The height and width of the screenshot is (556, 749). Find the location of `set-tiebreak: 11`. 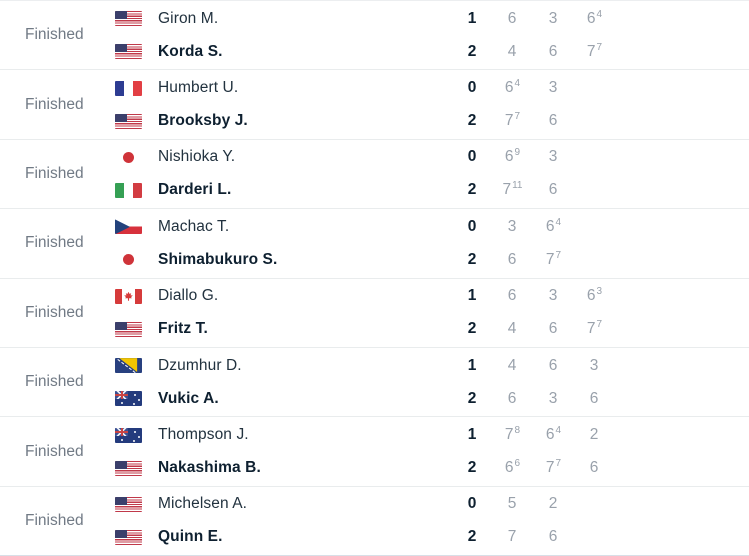

set-tiebreak: 11 is located at coordinates (517, 186).